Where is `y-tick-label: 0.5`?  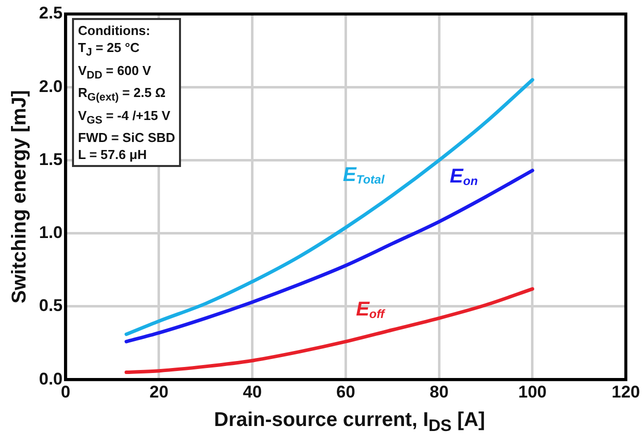 y-tick-label: 0.5 is located at coordinates (50, 306).